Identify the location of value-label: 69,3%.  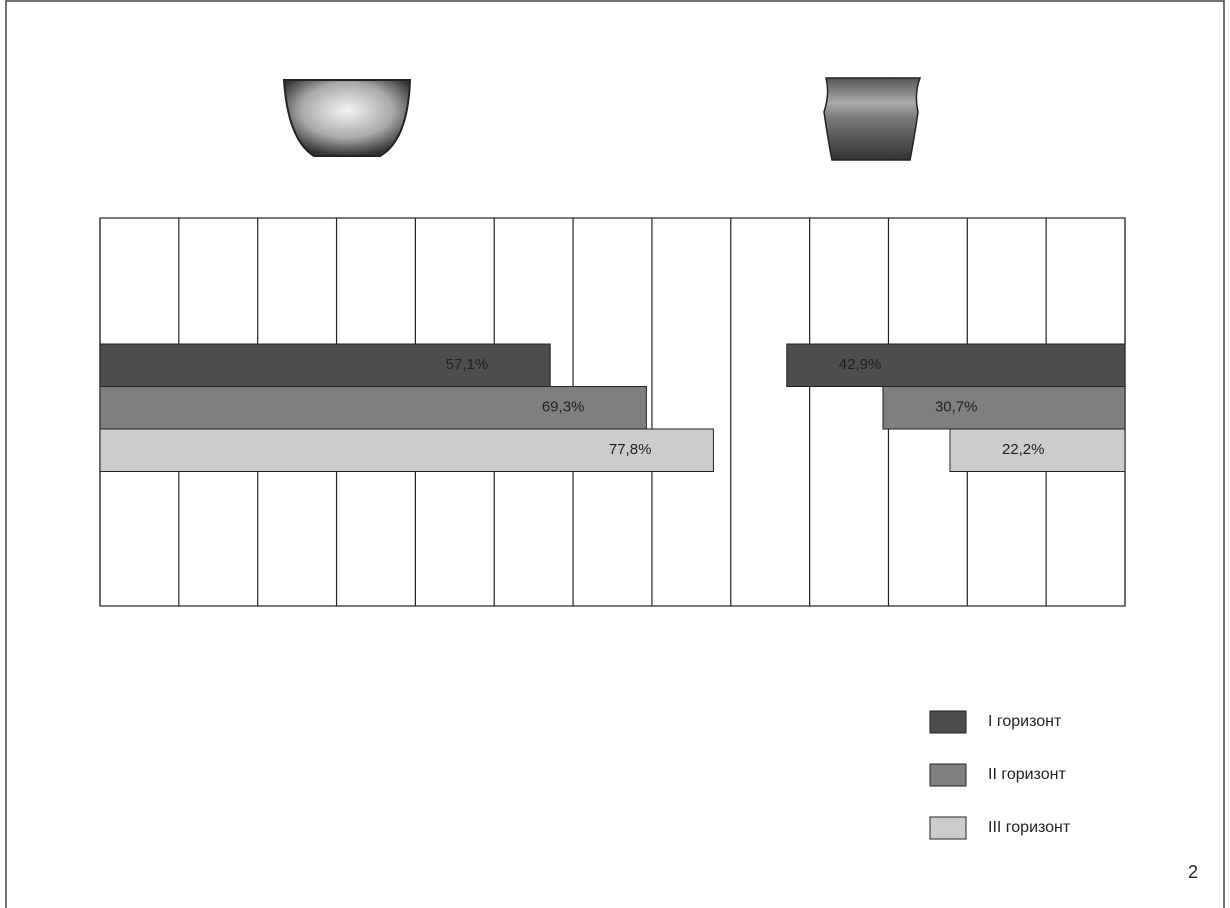
(563, 407).